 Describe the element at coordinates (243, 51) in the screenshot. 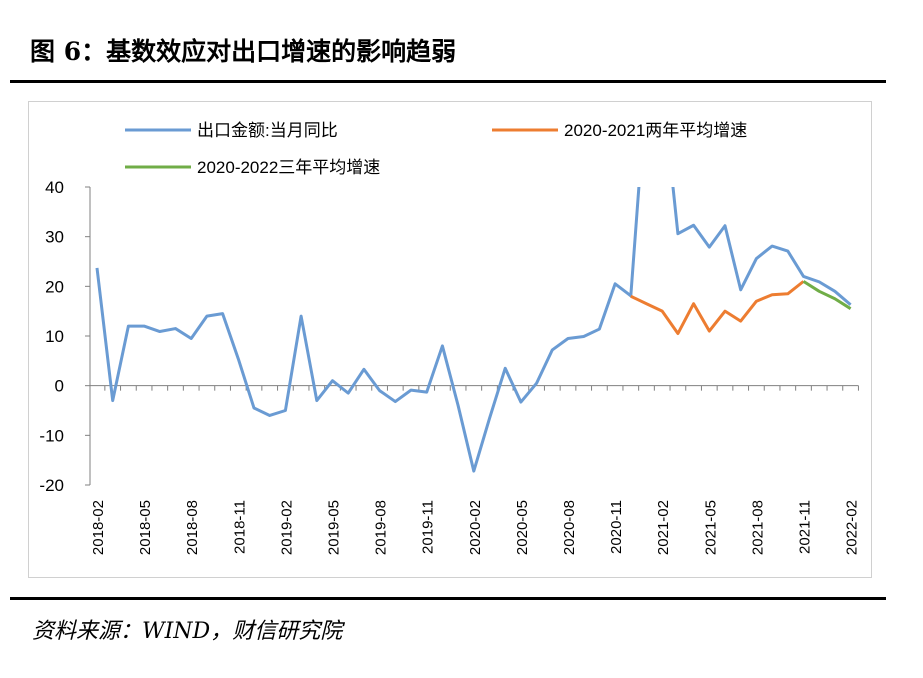

I see `title: 图 6：基数效应对出口增速的影响趋弱` at that location.